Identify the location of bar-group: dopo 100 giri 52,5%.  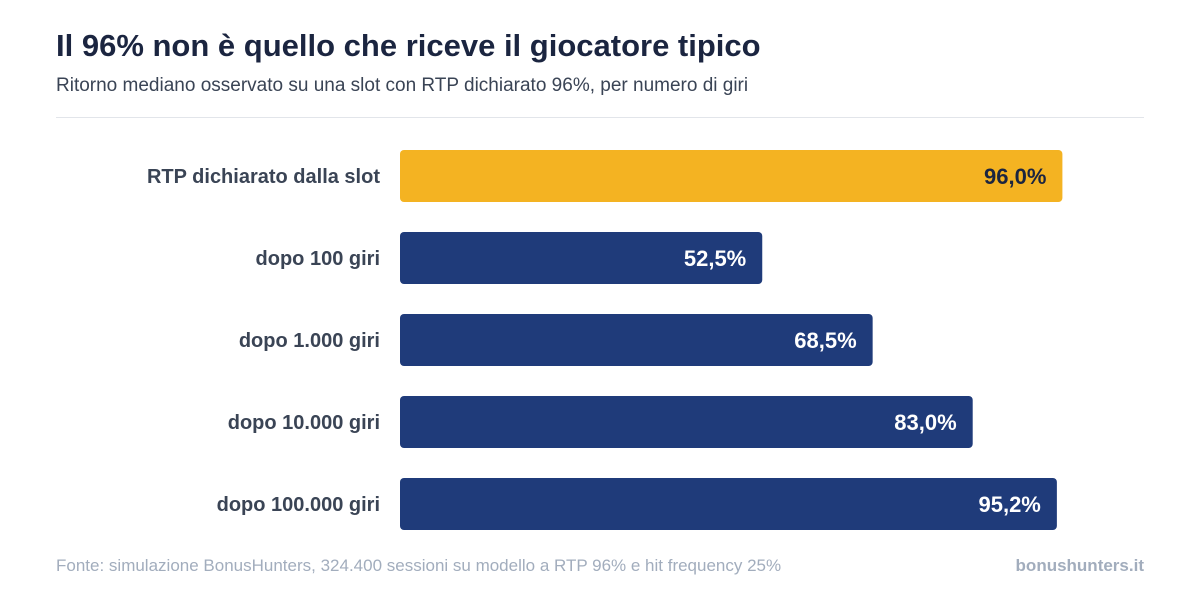
(509, 258).